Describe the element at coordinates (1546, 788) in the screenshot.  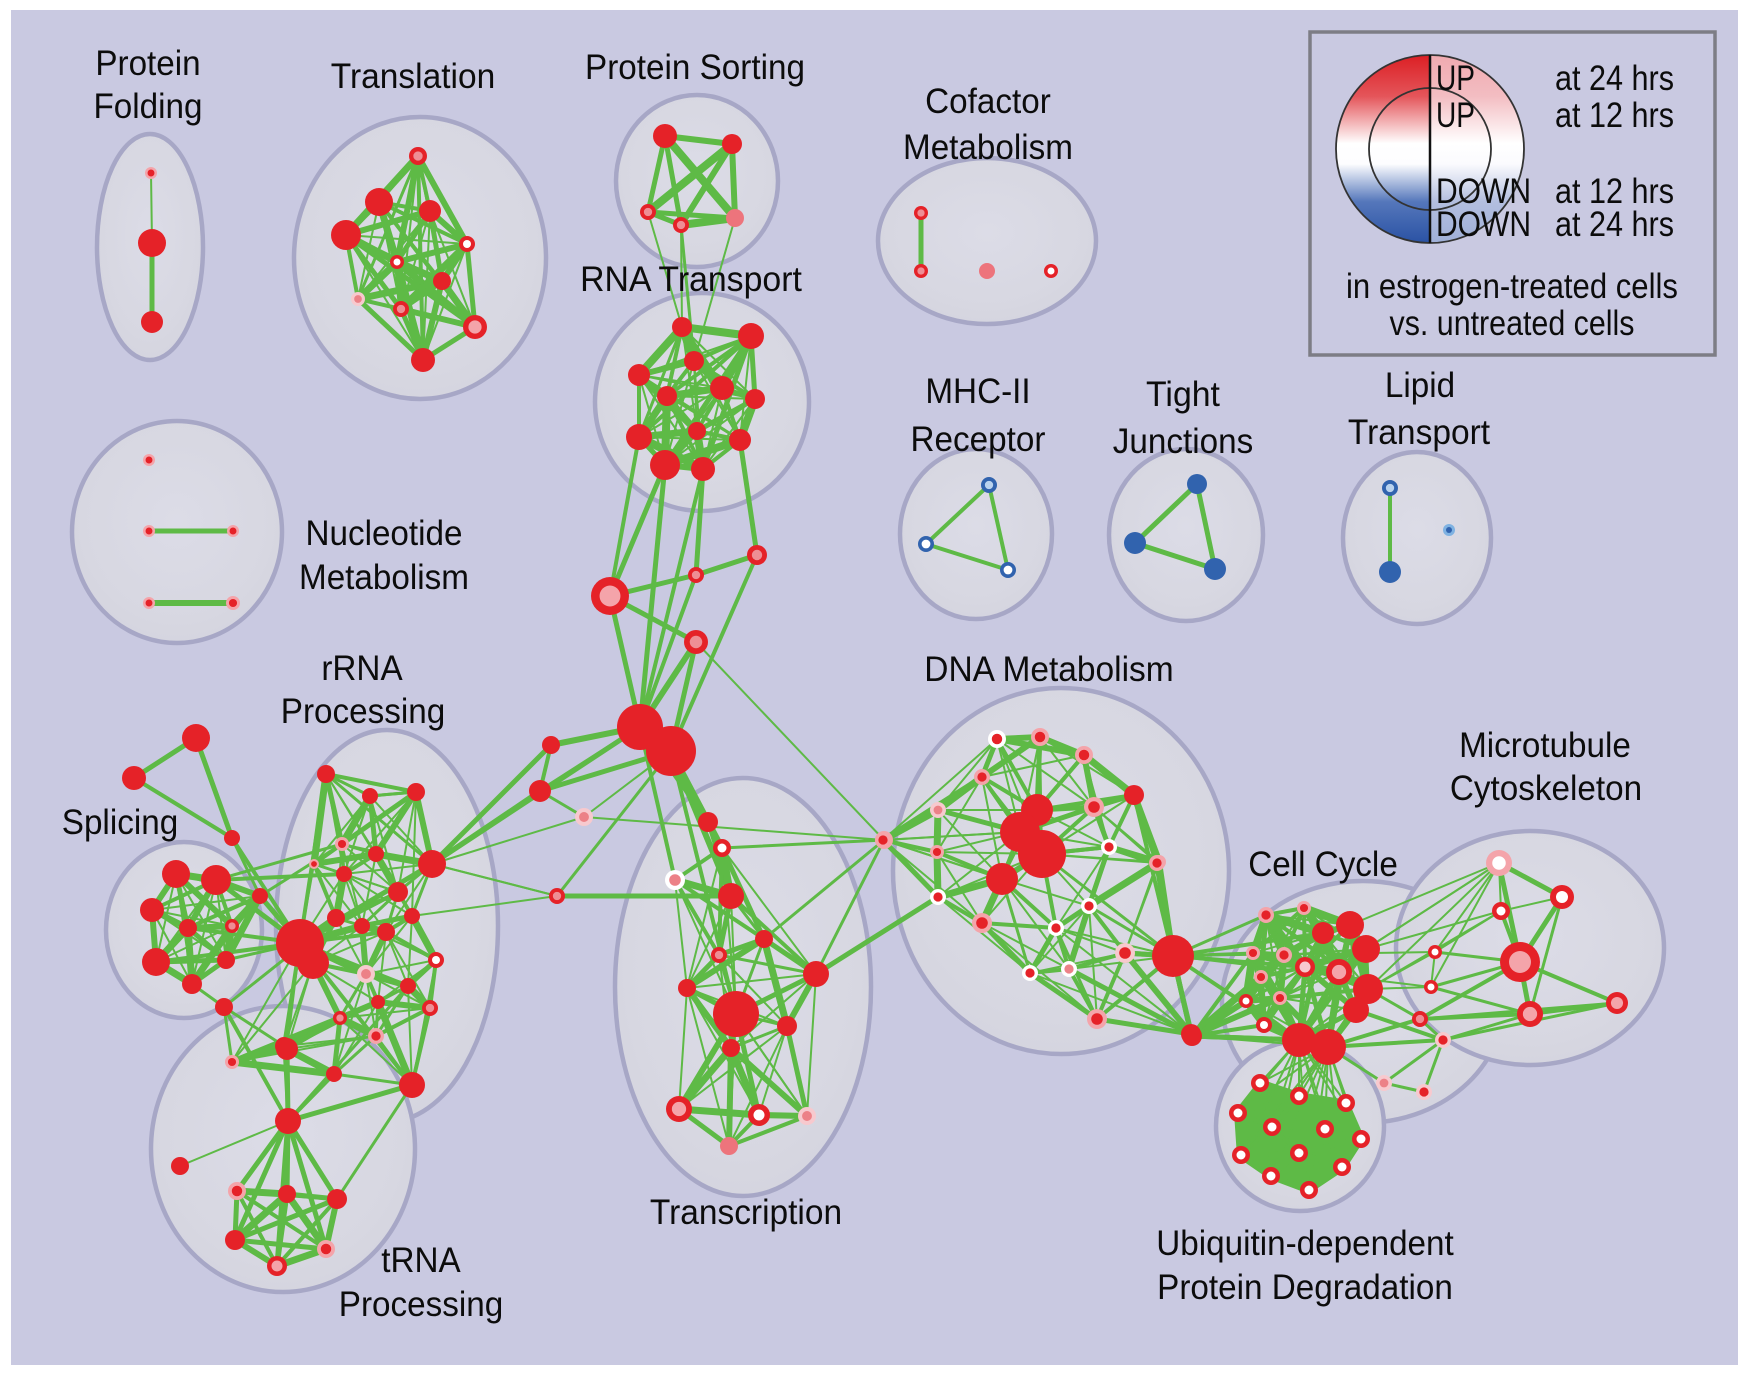
I see `svg-text: Cytoskeleton` at that location.